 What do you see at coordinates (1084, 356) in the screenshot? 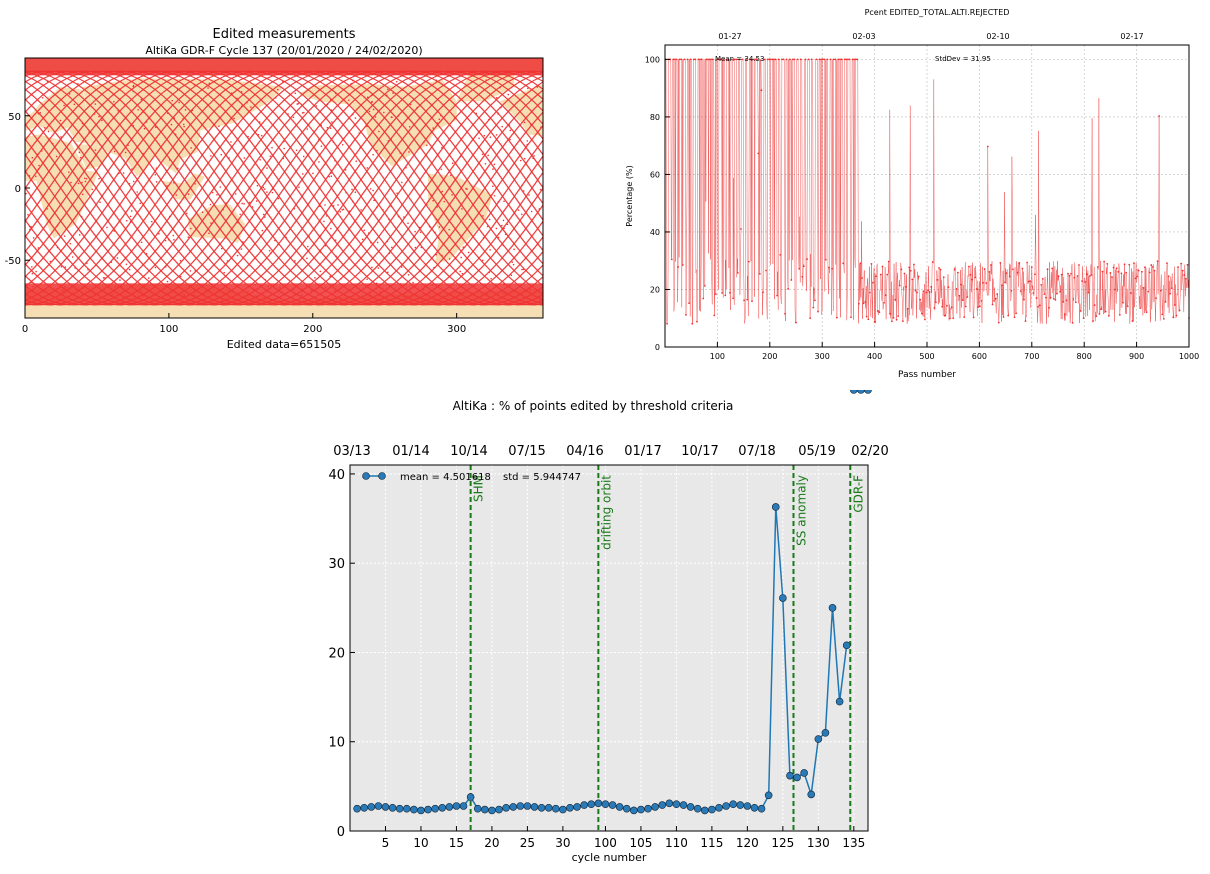
I see `pass-x-tick-label: 800` at bounding box center [1084, 356].